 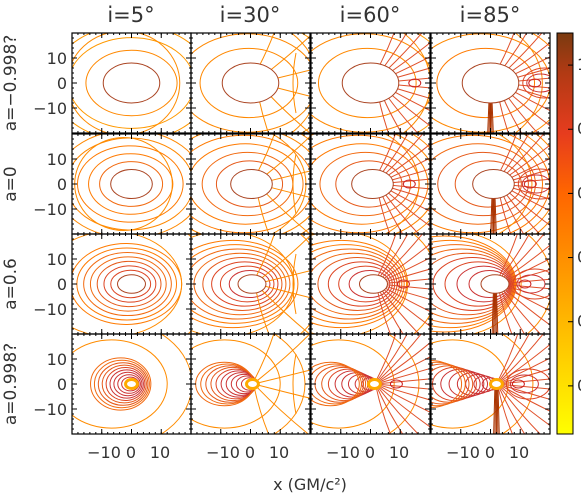 What do you see at coordinates (11, 83) in the screenshot?
I see `row-label-1: a=−0.998?` at bounding box center [11, 83].